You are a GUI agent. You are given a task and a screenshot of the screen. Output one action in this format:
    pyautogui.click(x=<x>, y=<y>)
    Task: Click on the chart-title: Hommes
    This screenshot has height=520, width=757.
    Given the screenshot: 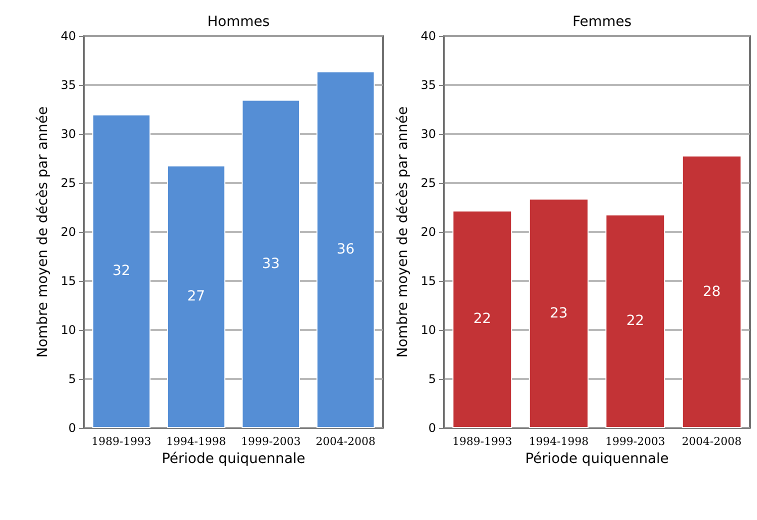 What is the action you would take?
    pyautogui.click(x=238, y=22)
    